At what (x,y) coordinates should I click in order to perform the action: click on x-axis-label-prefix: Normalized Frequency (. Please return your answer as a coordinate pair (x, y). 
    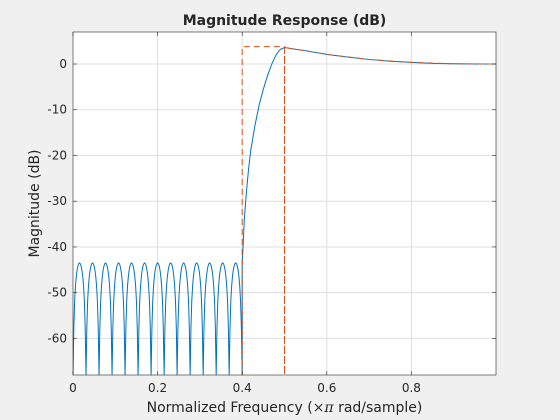
    Looking at the image, I should click on (230, 408).